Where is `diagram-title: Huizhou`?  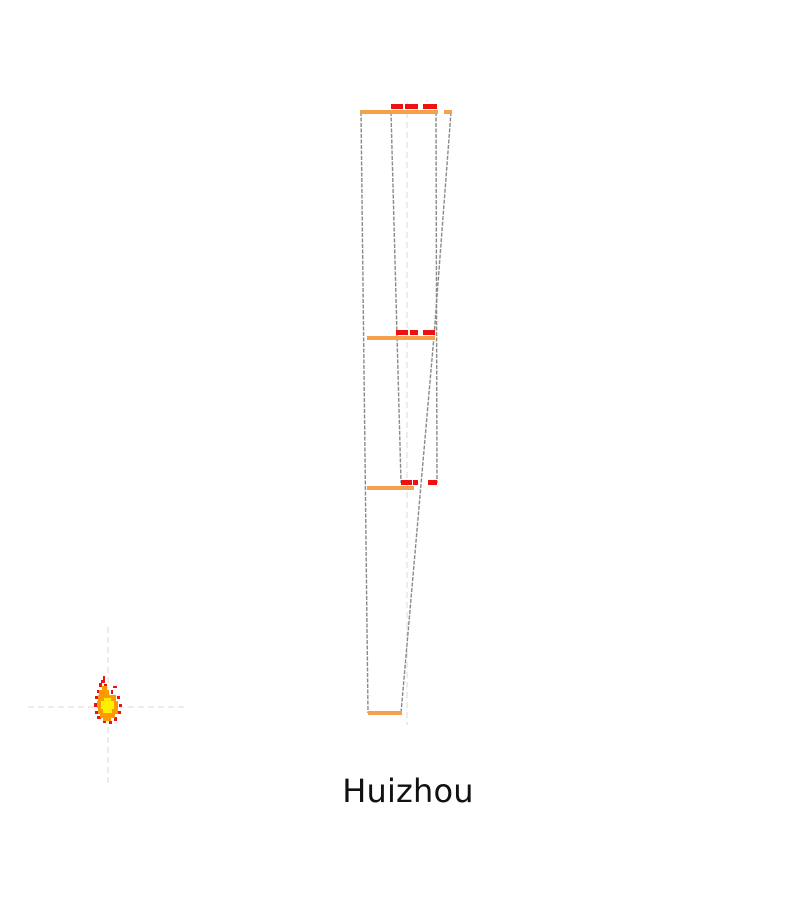
diagram-title: Huizhou is located at coordinates (408, 791).